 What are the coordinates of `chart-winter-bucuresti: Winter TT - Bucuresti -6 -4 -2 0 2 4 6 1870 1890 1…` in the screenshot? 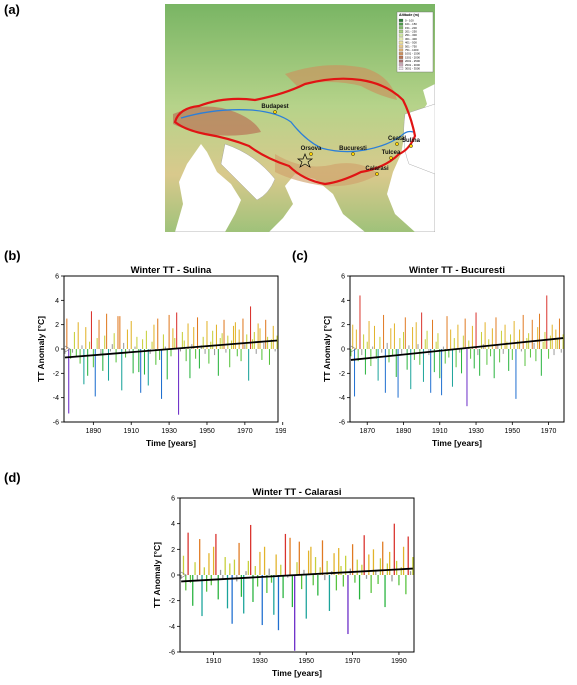 It's located at (443, 356).